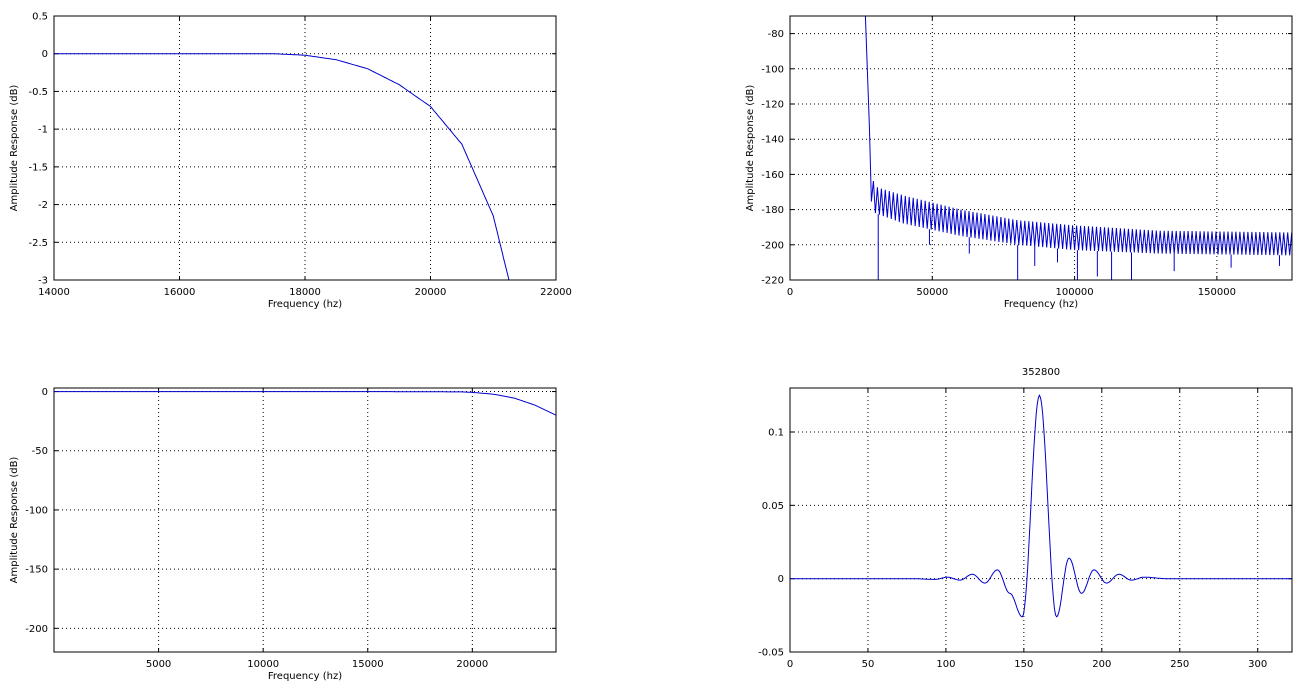 The width and height of the screenshot is (1312, 688). I want to click on x-tick-label: 22000, so click(556, 292).